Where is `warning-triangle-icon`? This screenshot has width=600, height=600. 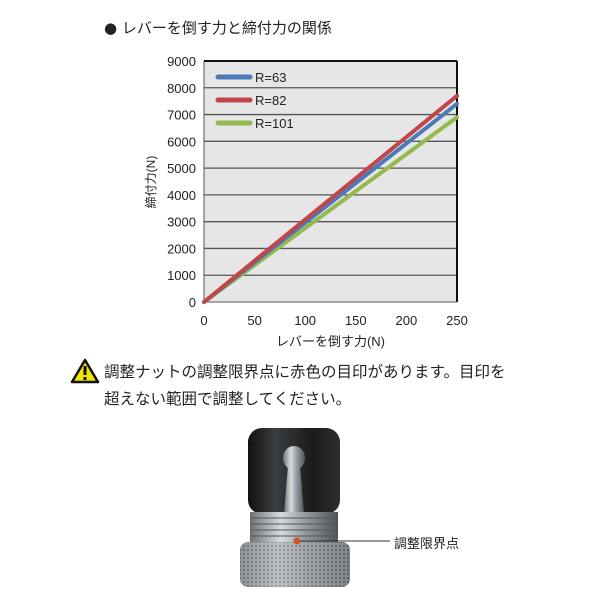 warning-triangle-icon is located at coordinates (85, 371).